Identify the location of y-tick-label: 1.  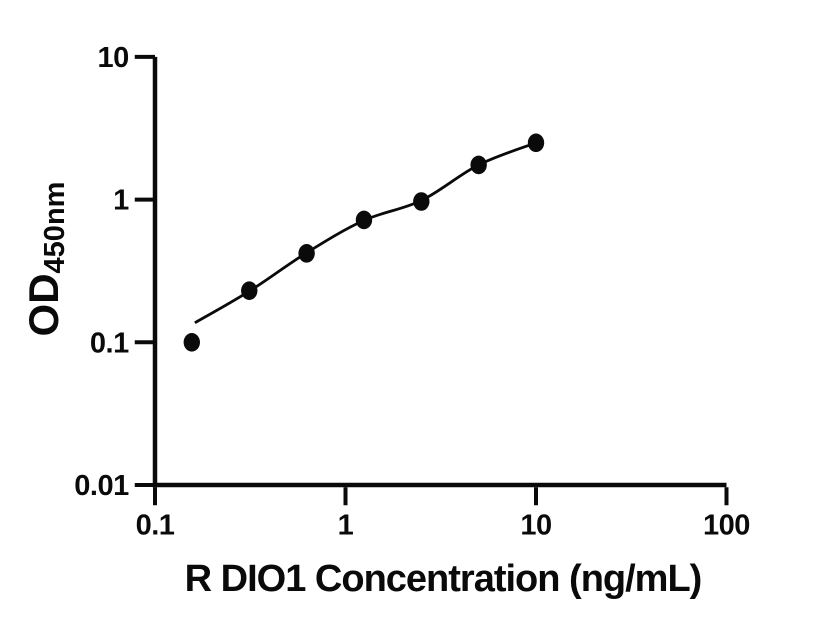
(121, 201).